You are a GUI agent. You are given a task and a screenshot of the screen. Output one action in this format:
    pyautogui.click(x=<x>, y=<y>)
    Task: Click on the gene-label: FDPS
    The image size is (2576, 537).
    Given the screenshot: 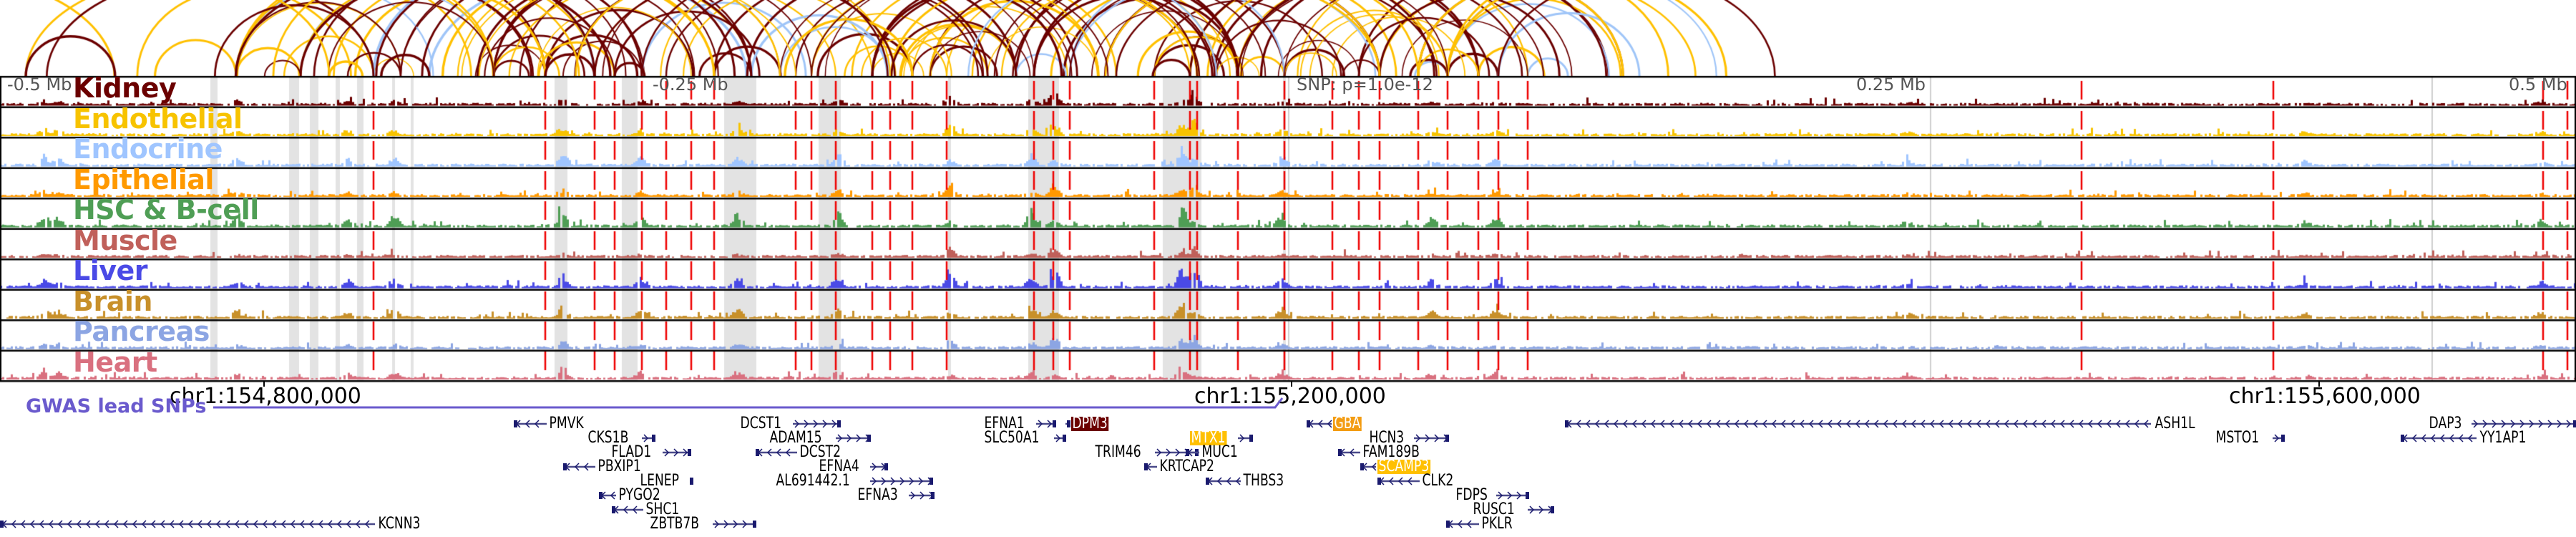 What is the action you would take?
    pyautogui.click(x=1471, y=495)
    